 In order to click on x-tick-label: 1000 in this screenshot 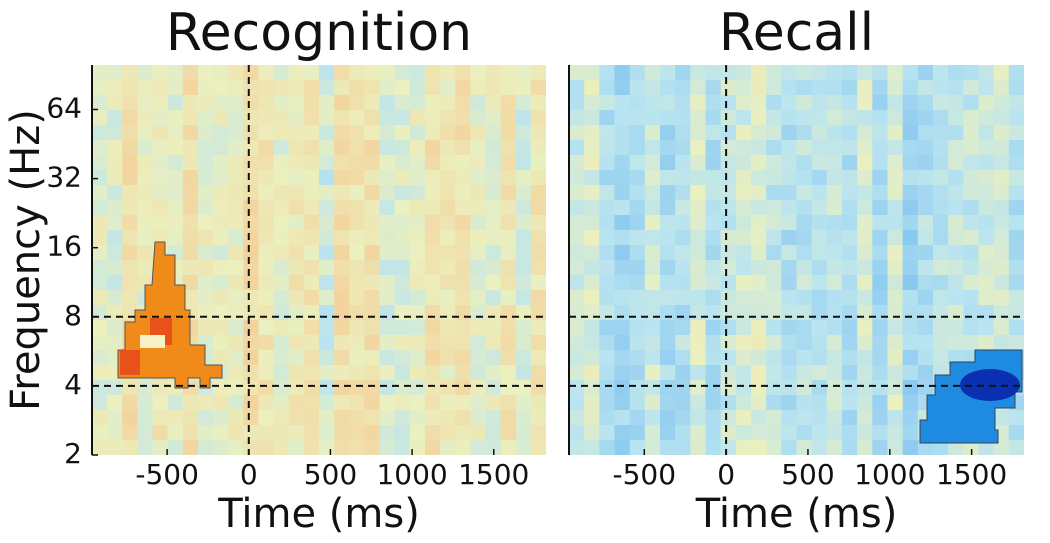, I will do `click(889, 474)`.